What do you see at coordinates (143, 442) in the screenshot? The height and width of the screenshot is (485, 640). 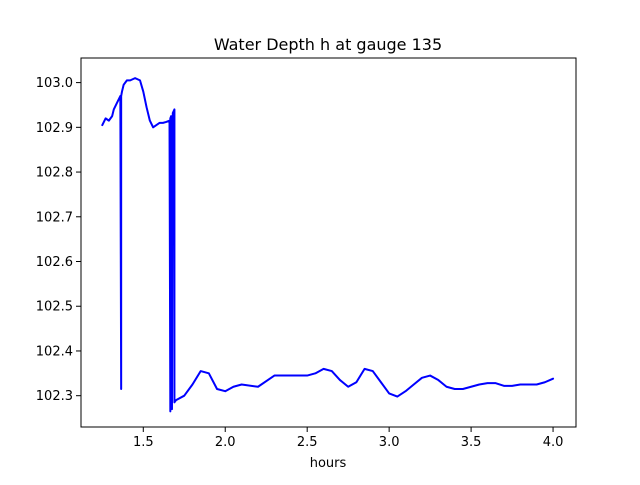 I see `x-tick-label: 1.5` at bounding box center [143, 442].